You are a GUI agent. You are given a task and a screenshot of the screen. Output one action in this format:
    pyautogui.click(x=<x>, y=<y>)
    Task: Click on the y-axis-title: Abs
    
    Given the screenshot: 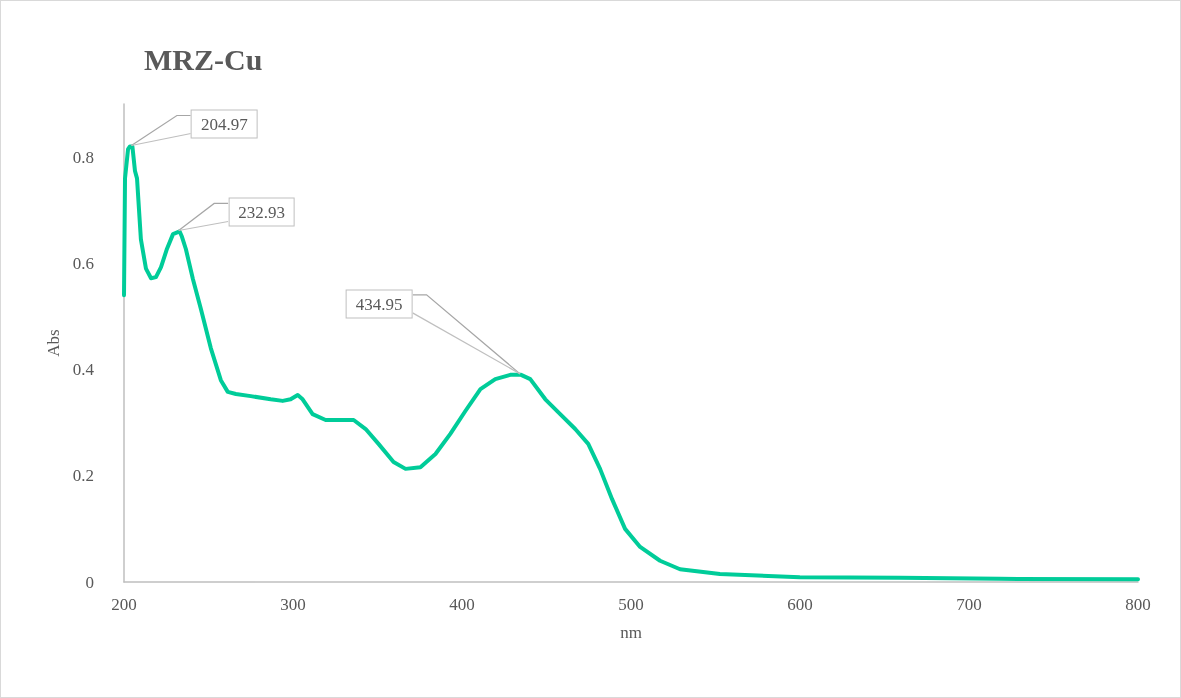 What is the action you would take?
    pyautogui.click(x=53, y=343)
    